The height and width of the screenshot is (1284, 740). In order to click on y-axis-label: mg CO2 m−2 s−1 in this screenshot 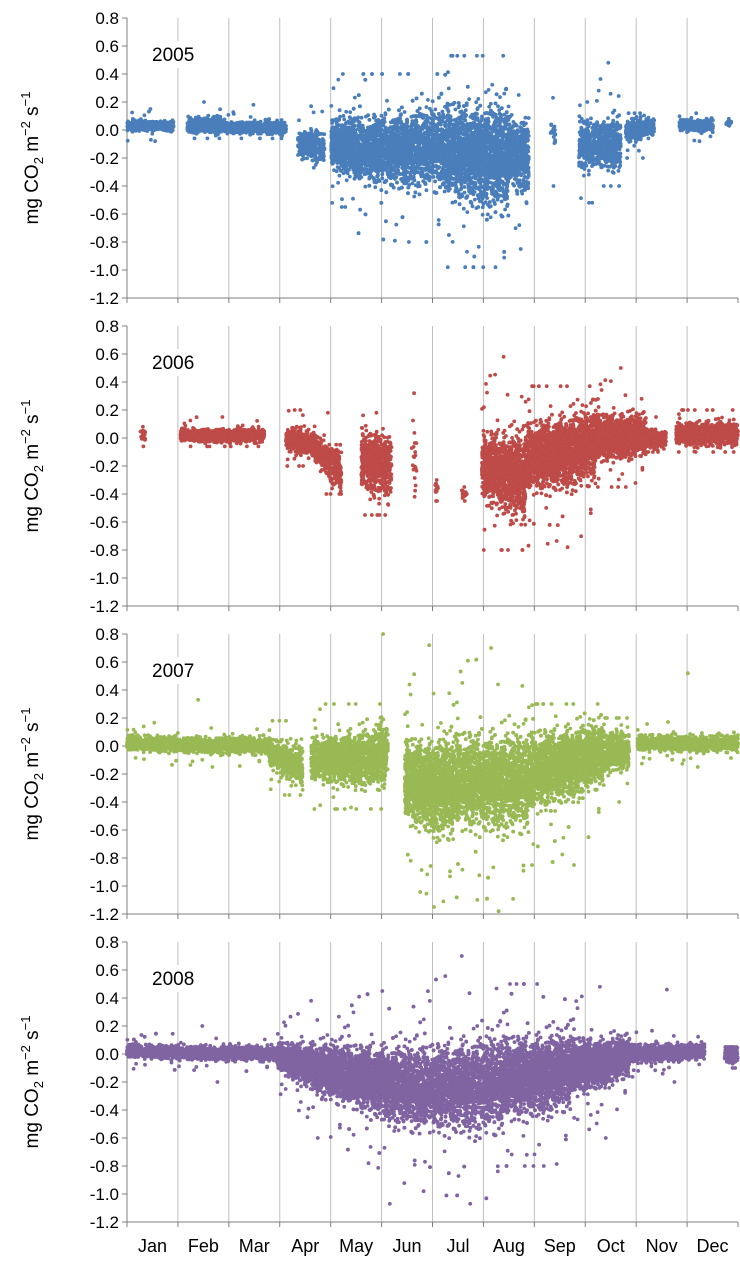, I will do `click(32, 158)`.